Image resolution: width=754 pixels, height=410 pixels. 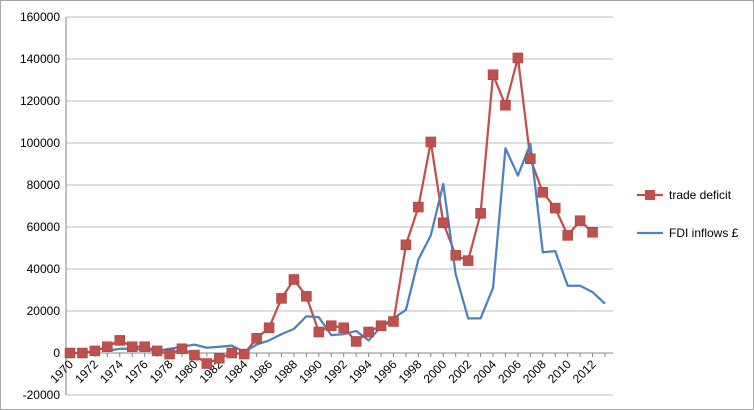 What do you see at coordinates (40, 17) in the screenshot?
I see `y-tick-label: 160000` at bounding box center [40, 17].